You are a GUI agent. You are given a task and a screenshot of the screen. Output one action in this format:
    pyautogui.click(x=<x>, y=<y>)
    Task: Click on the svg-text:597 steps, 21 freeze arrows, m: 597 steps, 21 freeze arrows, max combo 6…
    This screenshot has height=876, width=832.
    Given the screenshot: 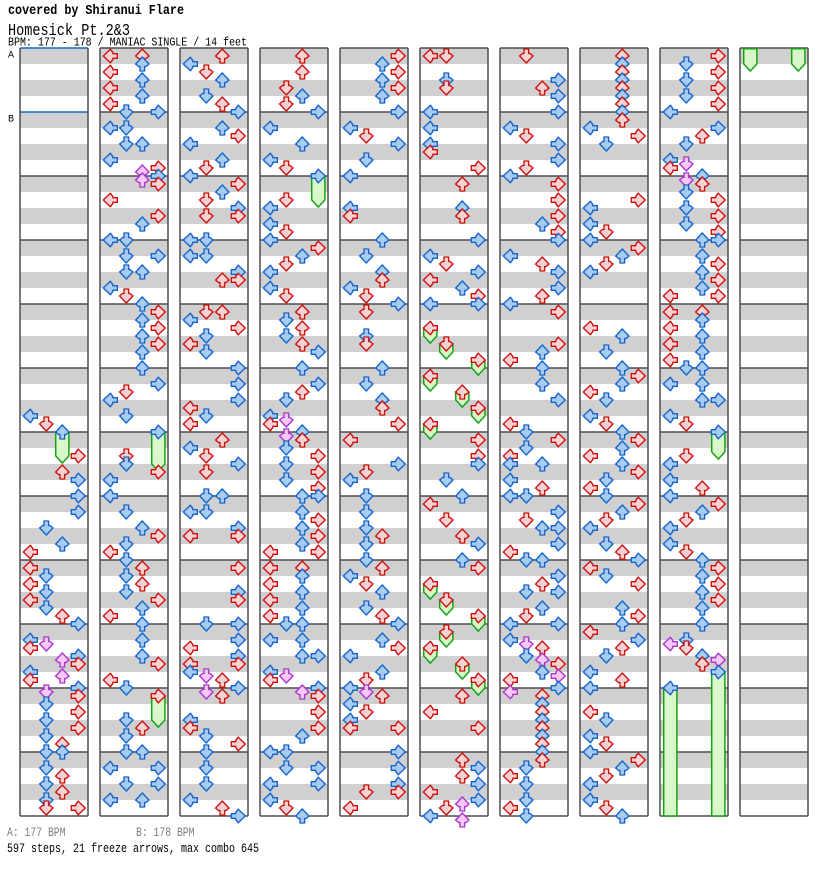 What is the action you would take?
    pyautogui.click(x=133, y=848)
    